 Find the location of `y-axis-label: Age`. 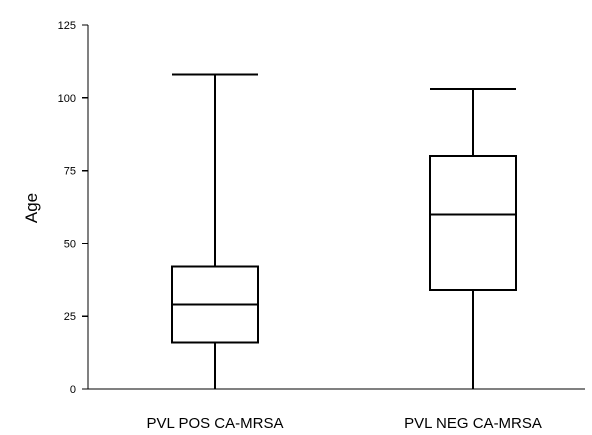

y-axis-label: Age is located at coordinates (31, 208).